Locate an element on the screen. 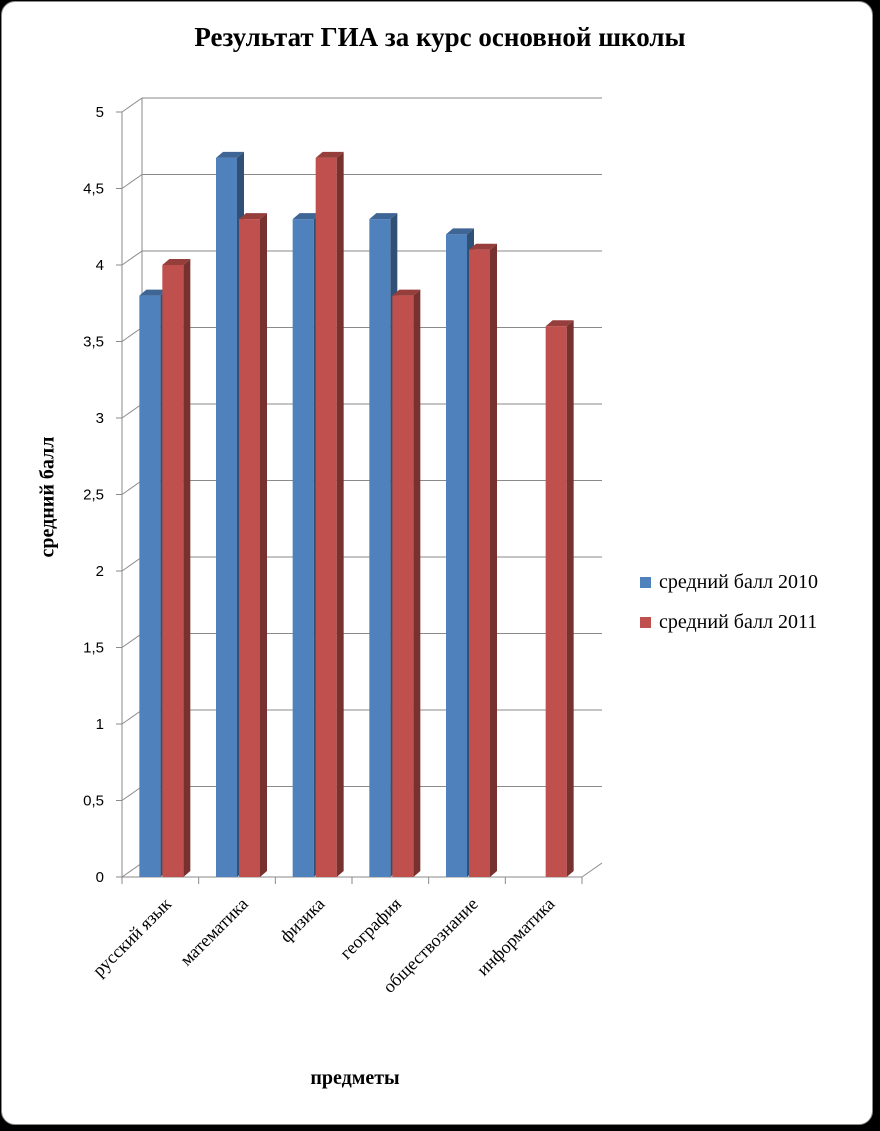  y-tick-label: 5 is located at coordinates (100, 112).